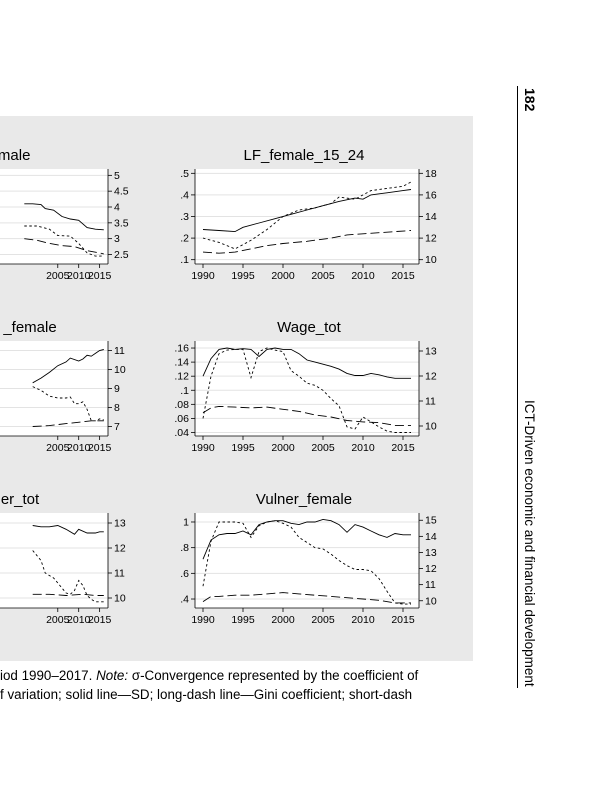  Describe the element at coordinates (517, 387) in the screenshot. I see `running-head-rule` at that location.